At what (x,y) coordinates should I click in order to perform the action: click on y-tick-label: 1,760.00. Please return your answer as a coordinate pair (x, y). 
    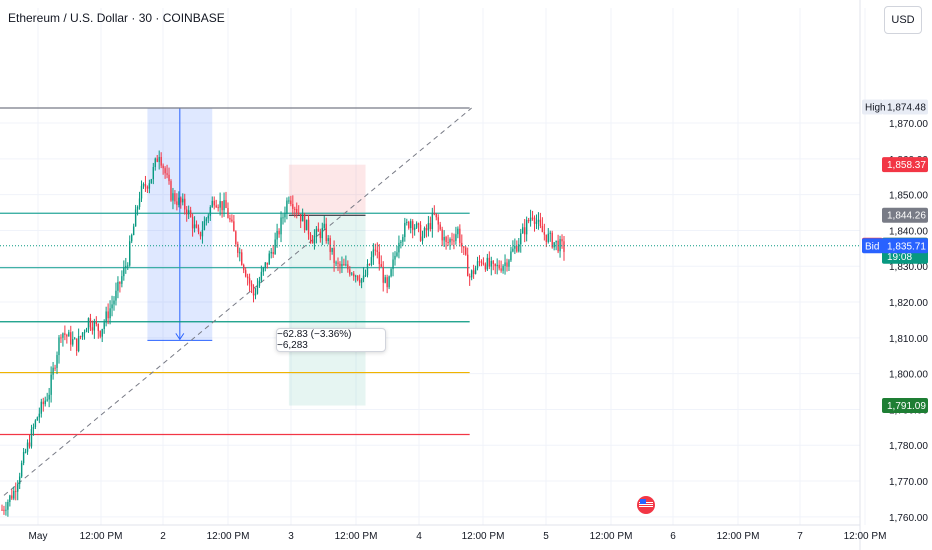
    Looking at the image, I should click on (908, 518).